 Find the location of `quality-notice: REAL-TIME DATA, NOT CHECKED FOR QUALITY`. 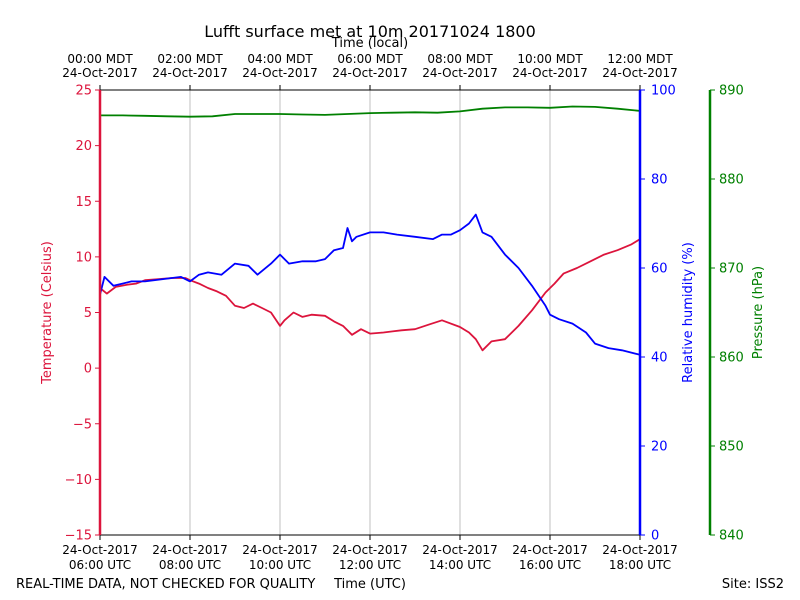

quality-notice: REAL-TIME DATA, NOT CHECKED FOR QUALITY is located at coordinates (165, 584).